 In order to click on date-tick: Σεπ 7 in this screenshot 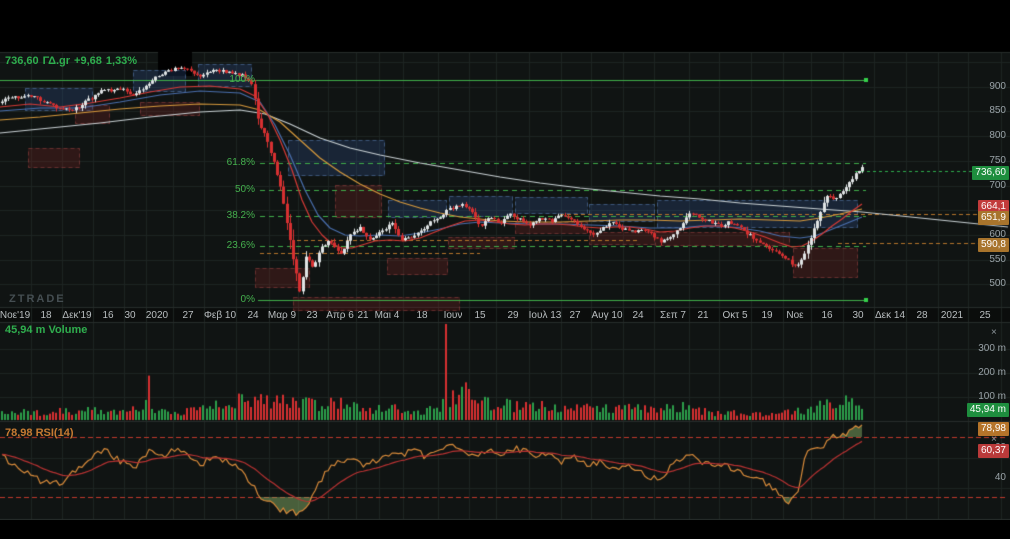, I will do `click(673, 315)`.